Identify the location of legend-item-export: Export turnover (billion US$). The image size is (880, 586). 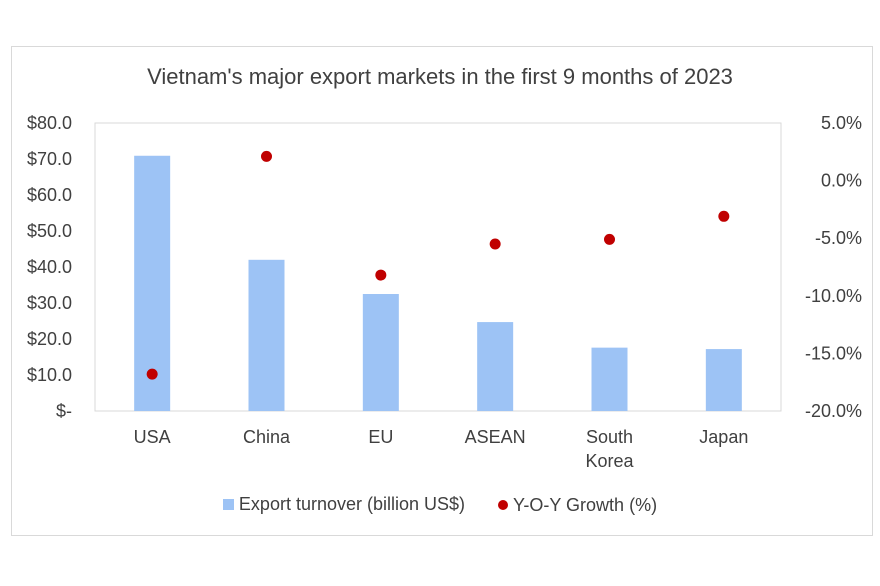
(344, 504).